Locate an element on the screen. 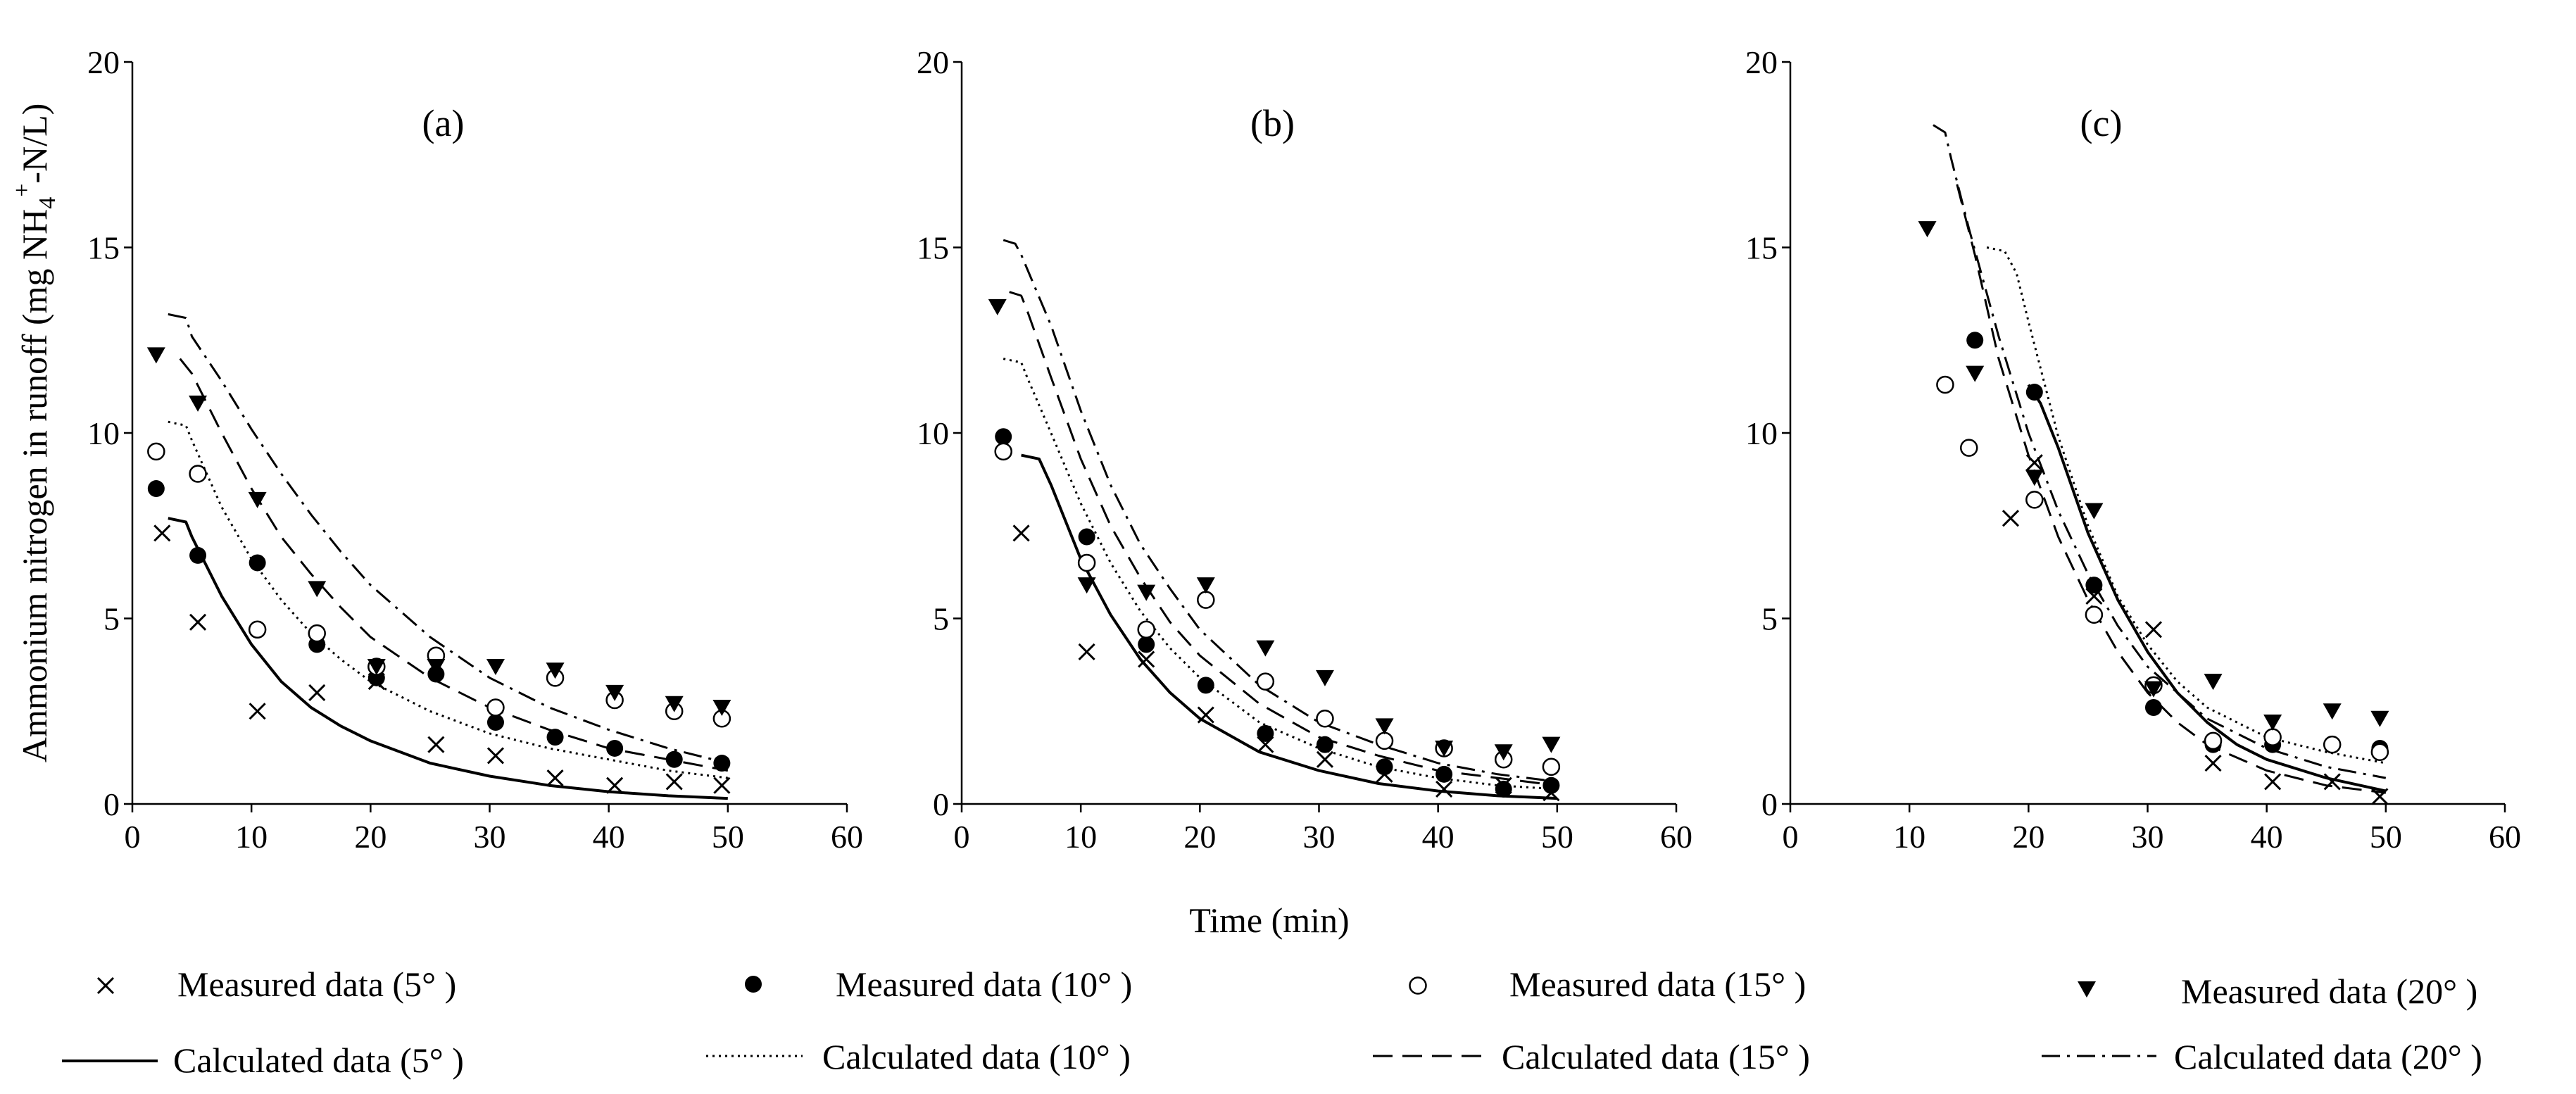 This screenshot has height=1094, width=2576. legend-item-measured-20: Measured data (20° ) is located at coordinates (2277, 991).